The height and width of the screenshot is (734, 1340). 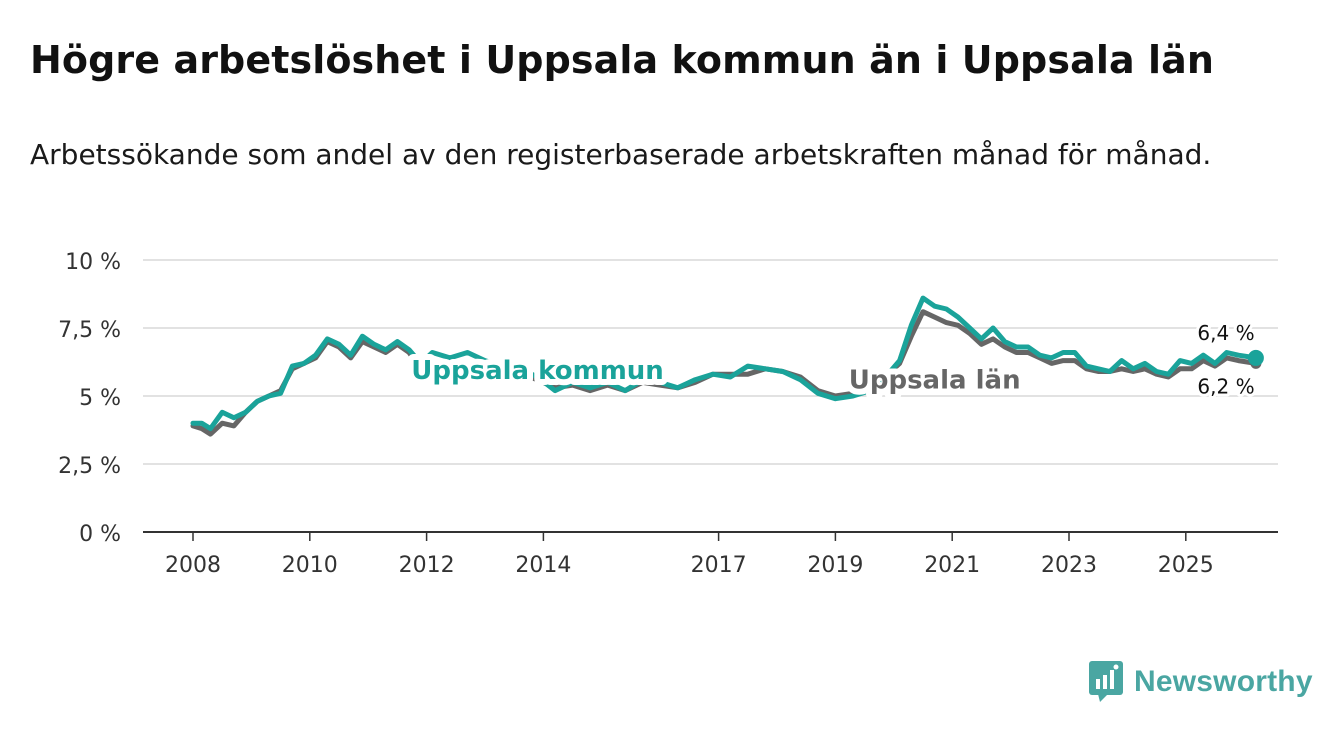 I want to click on y-tick-label: 5 %, so click(x=100, y=398).